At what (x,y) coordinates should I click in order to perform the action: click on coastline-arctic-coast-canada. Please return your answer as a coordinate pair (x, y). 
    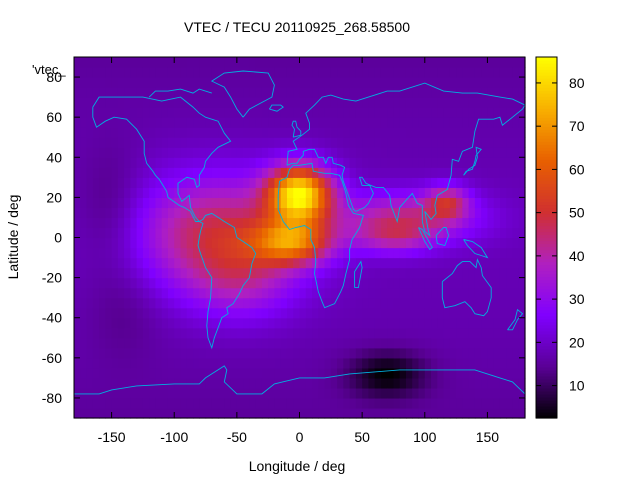
    Looking at the image, I should click on (180, 93).